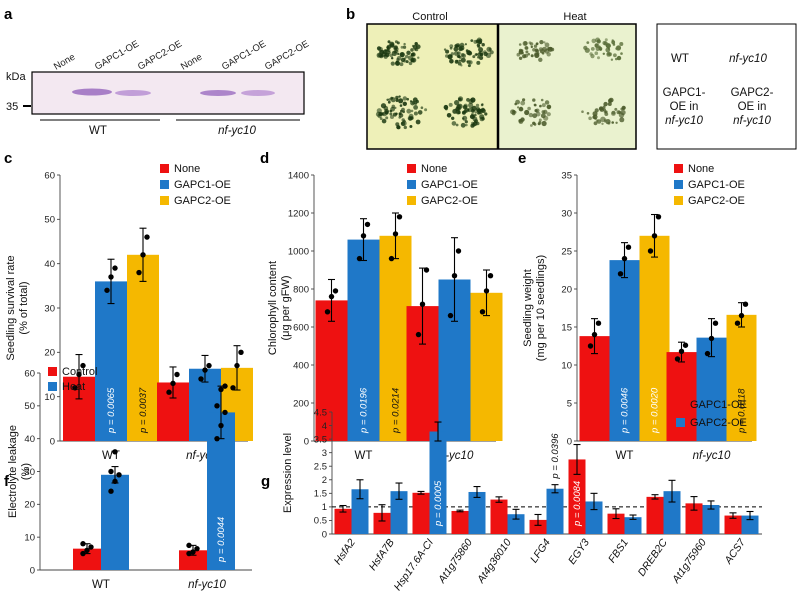 Image resolution: width=800 pixels, height=603 pixels. I want to click on y-tick-label: 60, so click(29, 373).